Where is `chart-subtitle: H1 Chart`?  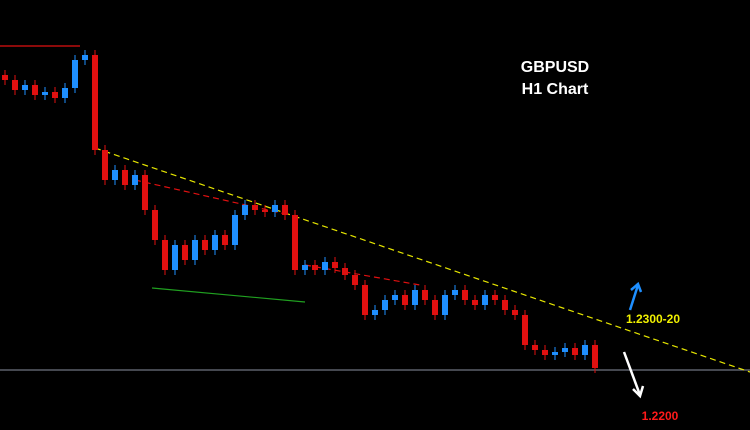 chart-subtitle: H1 Chart is located at coordinates (555, 89).